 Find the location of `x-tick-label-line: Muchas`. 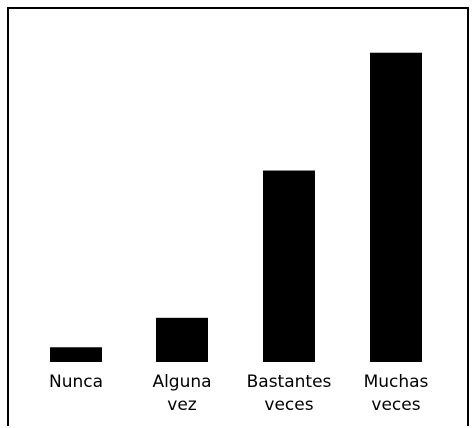

x-tick-label-line: Muchas is located at coordinates (396, 382).